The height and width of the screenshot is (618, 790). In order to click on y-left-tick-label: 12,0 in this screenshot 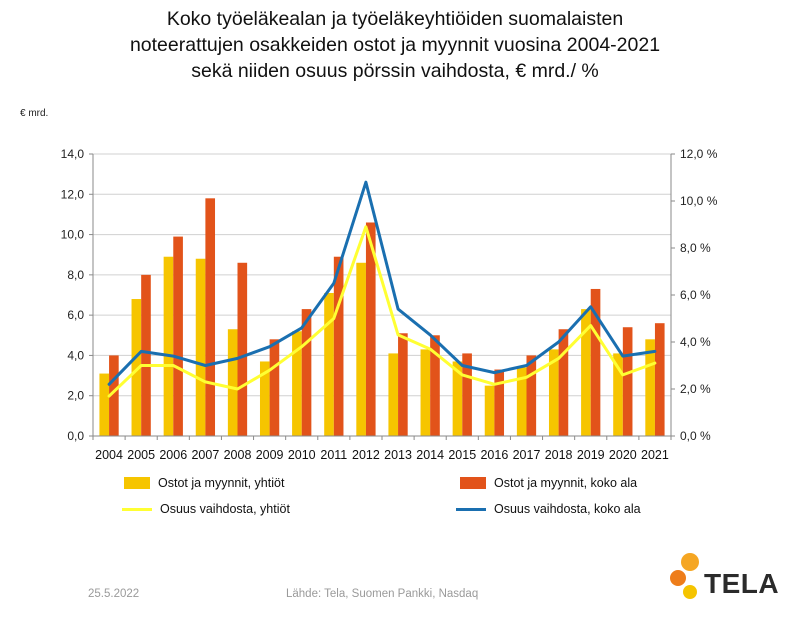, I will do `click(73, 194)`.